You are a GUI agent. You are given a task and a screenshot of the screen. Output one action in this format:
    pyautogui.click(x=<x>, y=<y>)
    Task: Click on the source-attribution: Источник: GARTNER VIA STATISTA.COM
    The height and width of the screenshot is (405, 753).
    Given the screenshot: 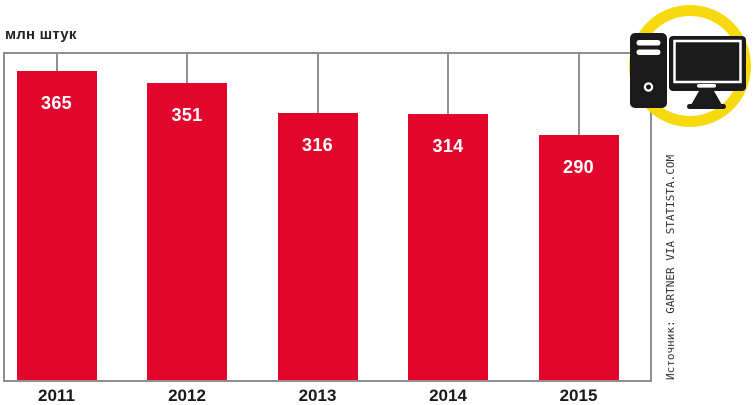 What is the action you would take?
    pyautogui.click(x=670, y=267)
    